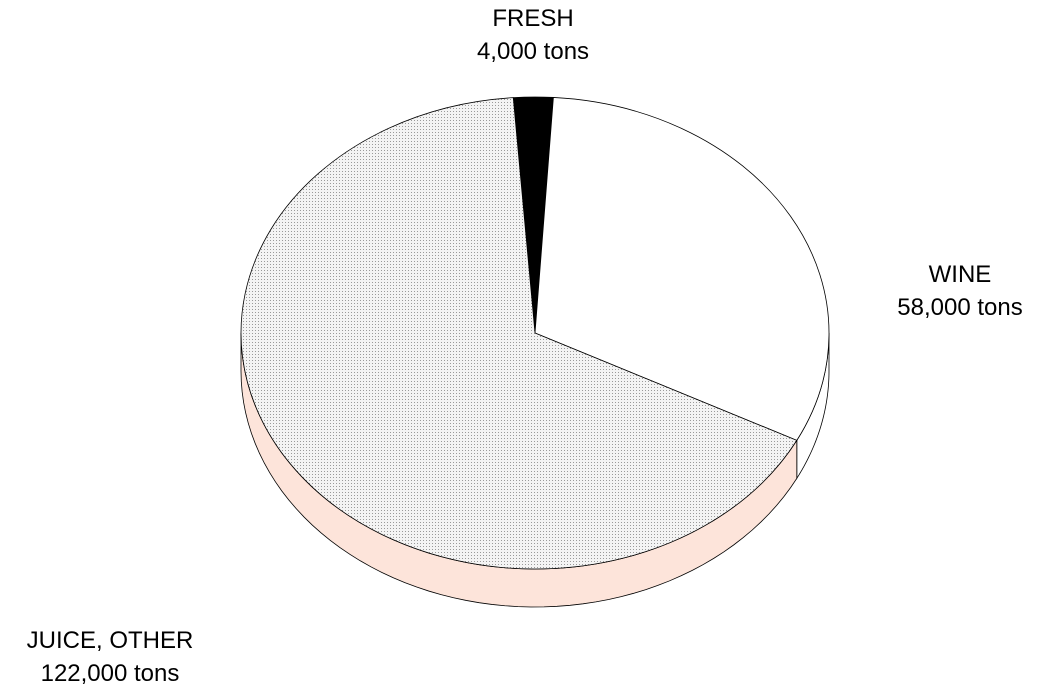 The image size is (1057, 692). I want to click on pie-slice-wine, so click(682, 269).